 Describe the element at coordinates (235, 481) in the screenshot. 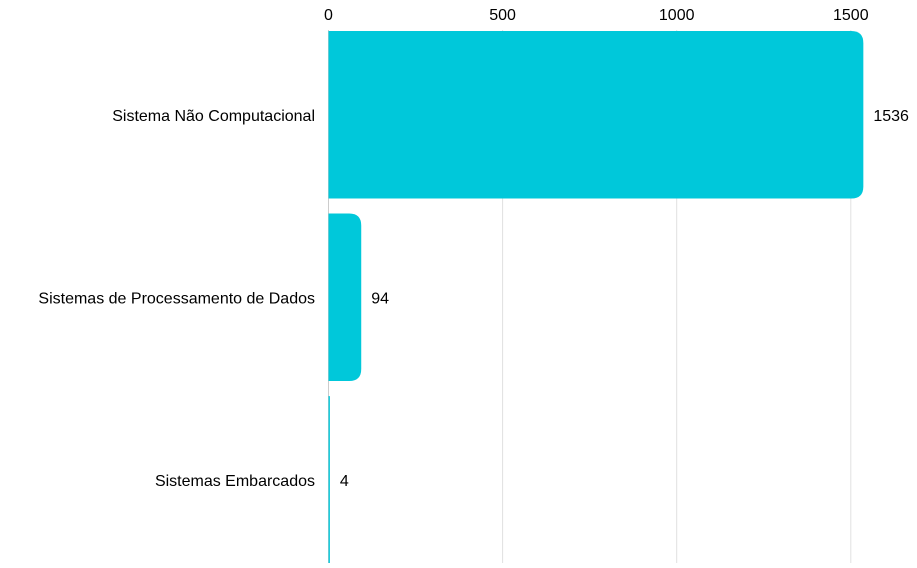

I see `category-label-2: Sistemas Embarcados` at that location.